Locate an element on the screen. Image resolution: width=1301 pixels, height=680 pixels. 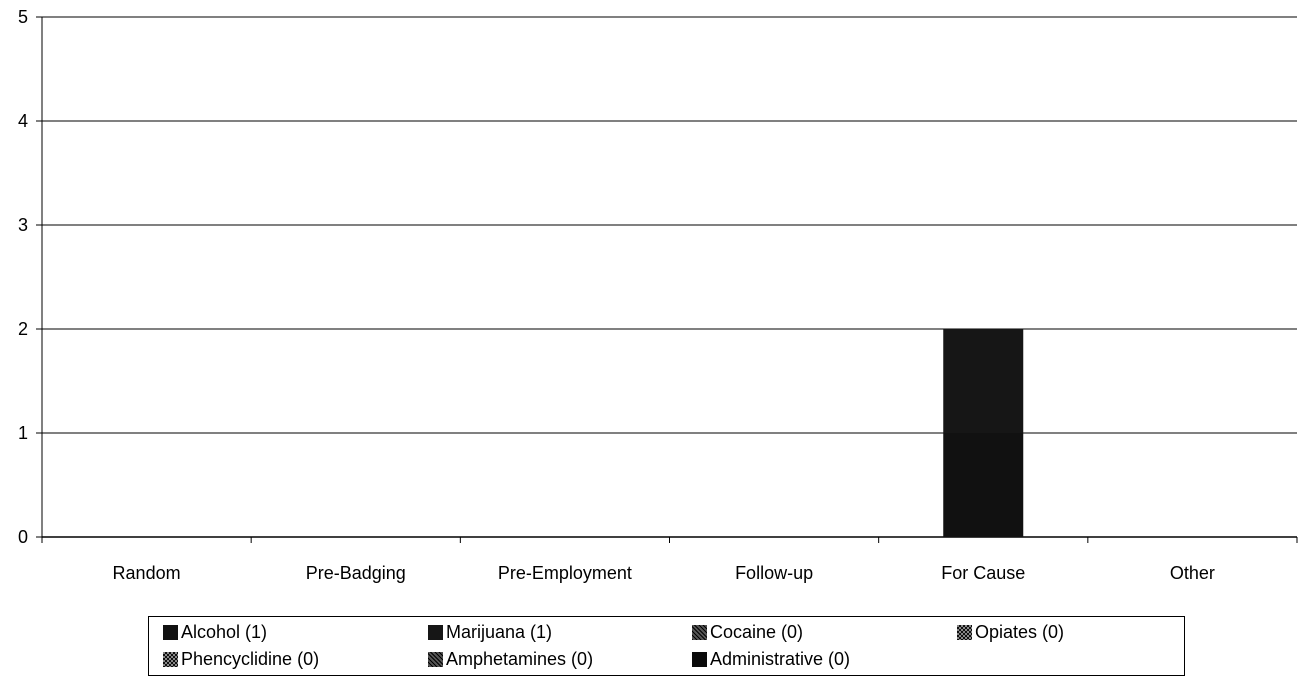
legend-item: Alcohol (1) is located at coordinates (215, 632).